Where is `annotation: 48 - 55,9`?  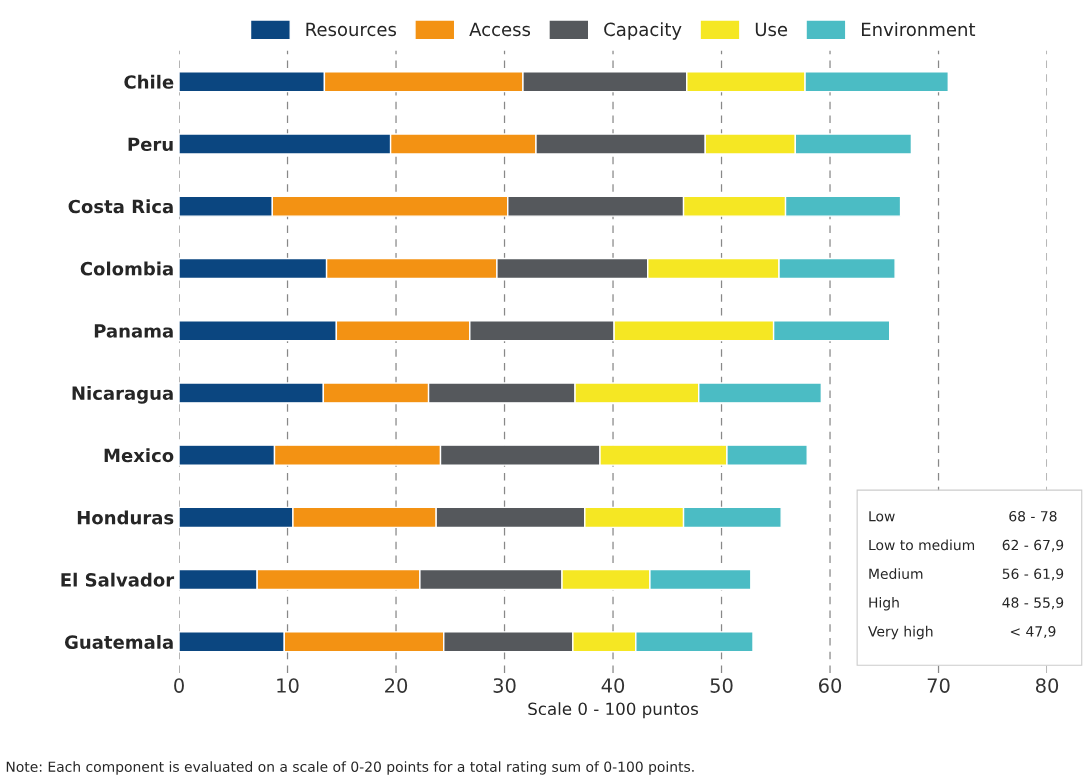
annotation: 48 - 55,9 is located at coordinates (1033, 603).